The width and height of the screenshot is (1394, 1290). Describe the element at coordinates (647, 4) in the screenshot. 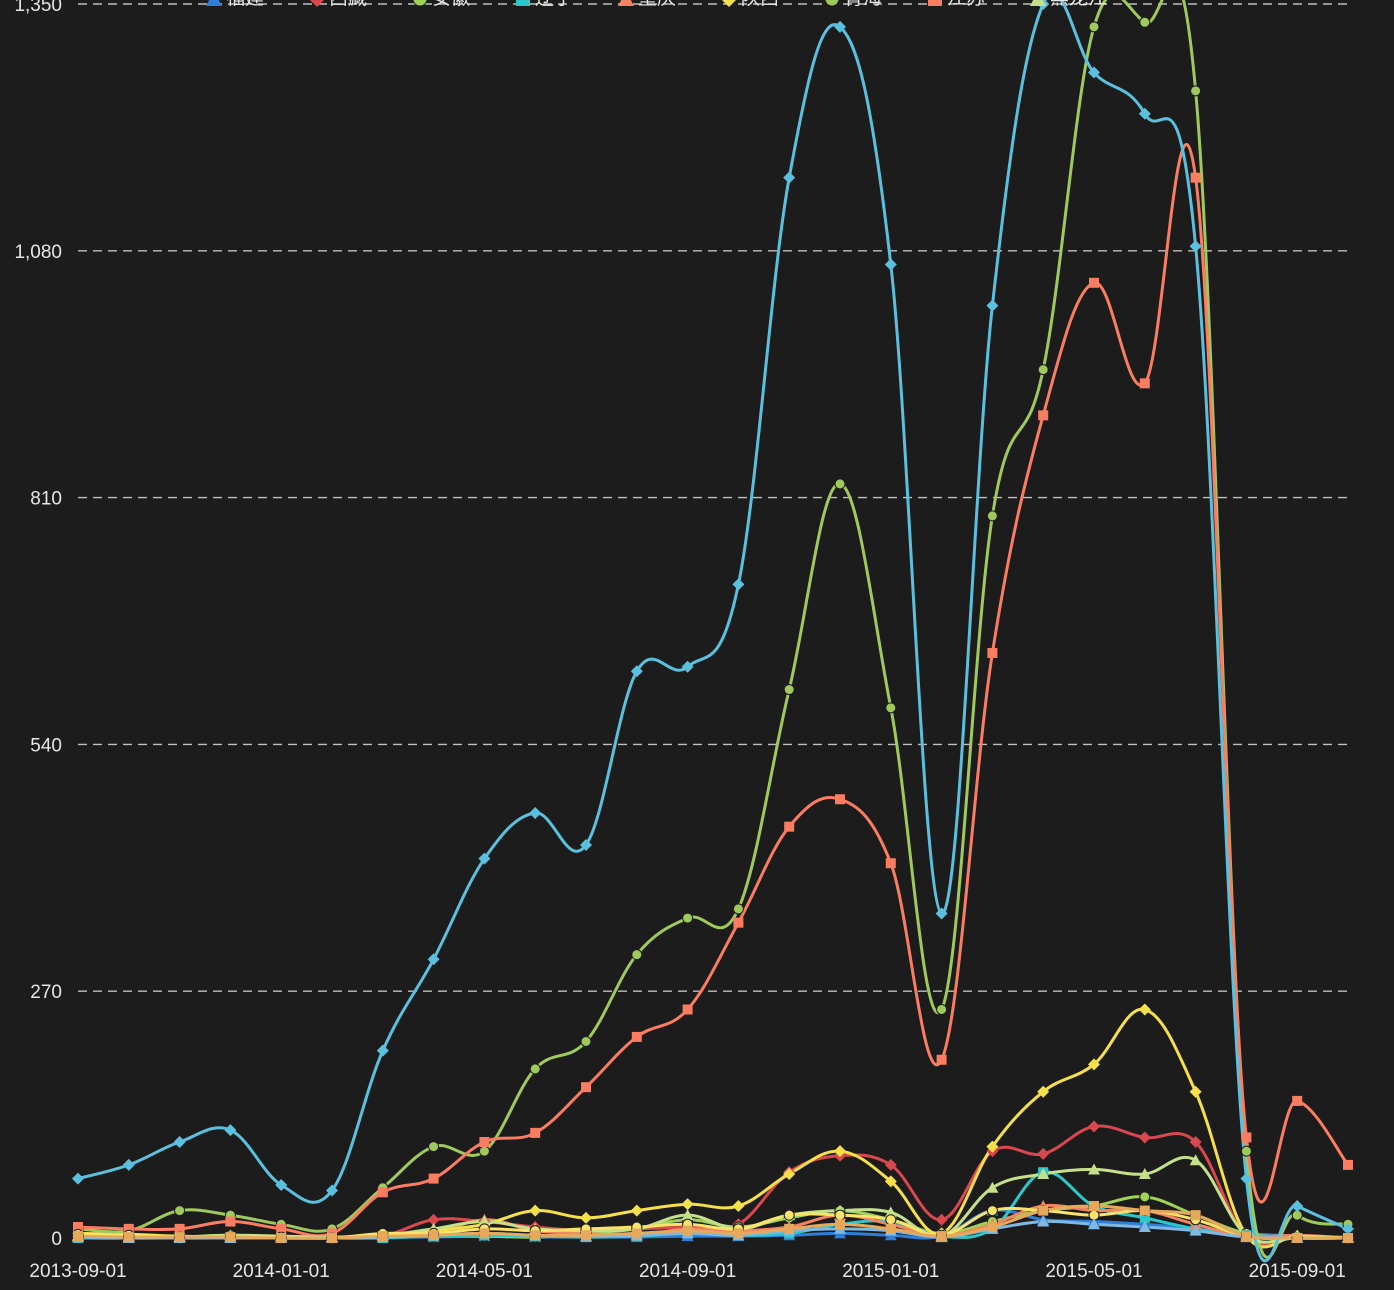

I see `legend-item: 重庆` at that location.